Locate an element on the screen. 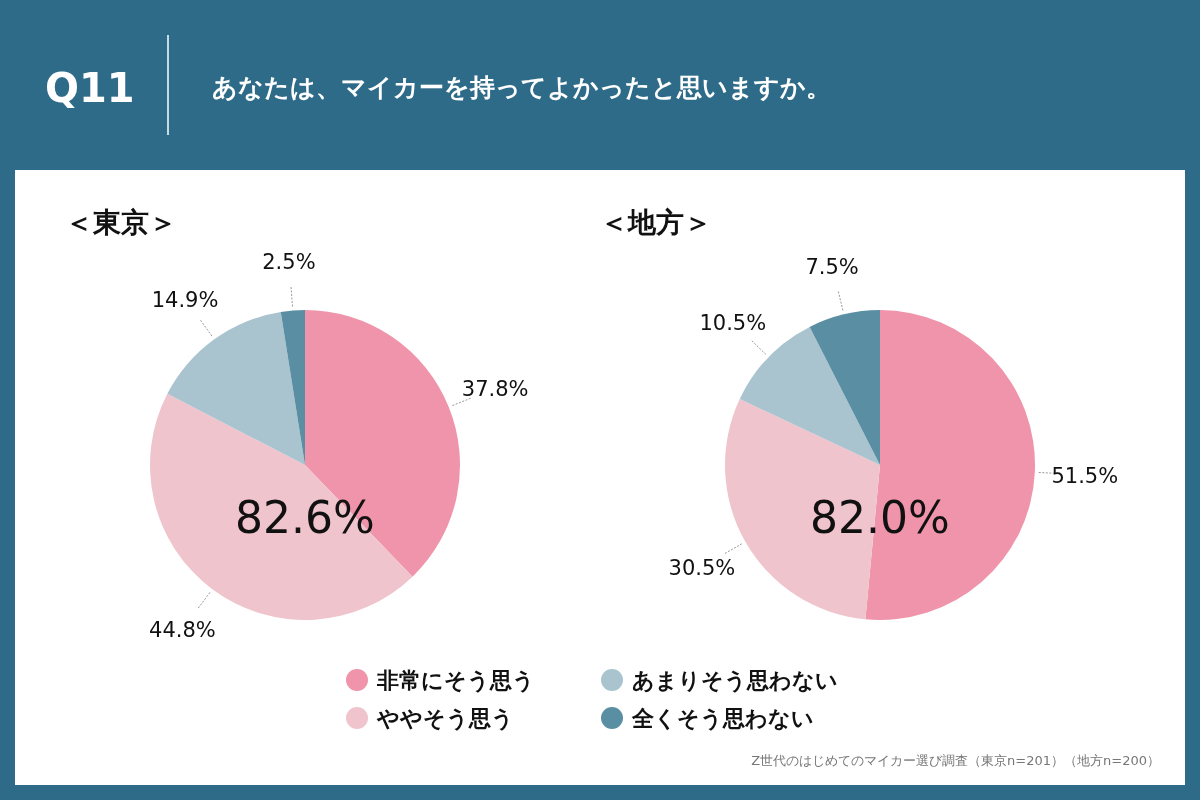  text: 82.0% is located at coordinates (880, 517).